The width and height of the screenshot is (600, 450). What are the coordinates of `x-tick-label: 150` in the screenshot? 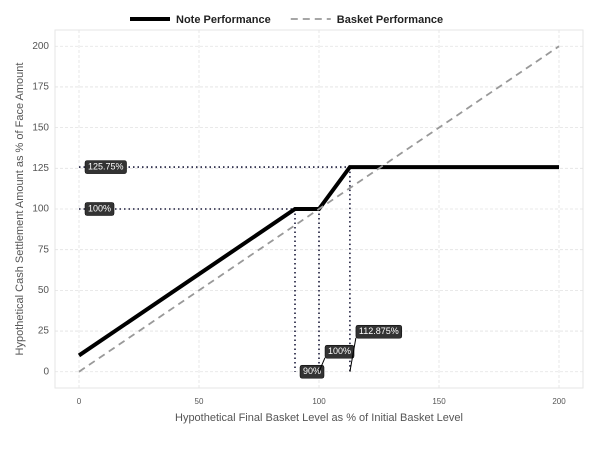 It's located at (439, 401).